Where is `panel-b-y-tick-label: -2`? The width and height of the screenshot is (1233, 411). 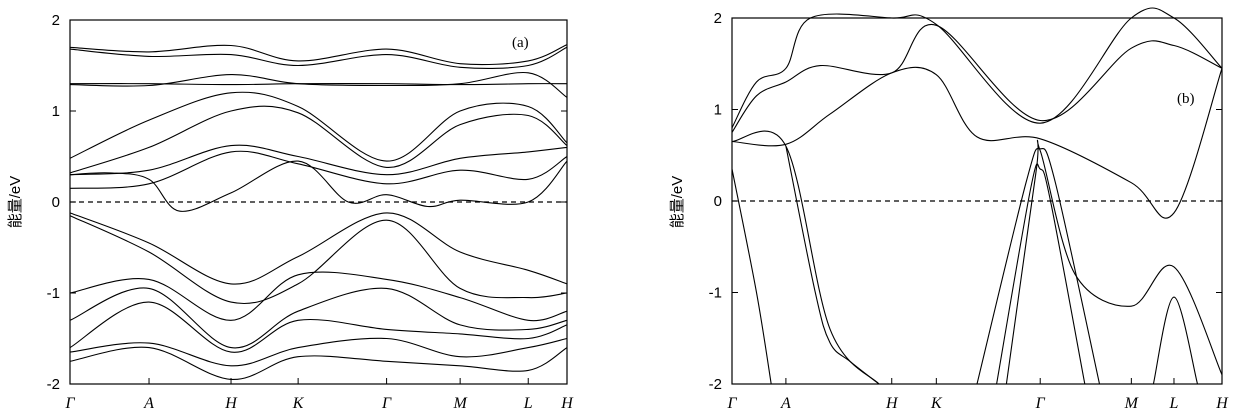 panel-b-y-tick-label: -2 is located at coordinates (715, 384).